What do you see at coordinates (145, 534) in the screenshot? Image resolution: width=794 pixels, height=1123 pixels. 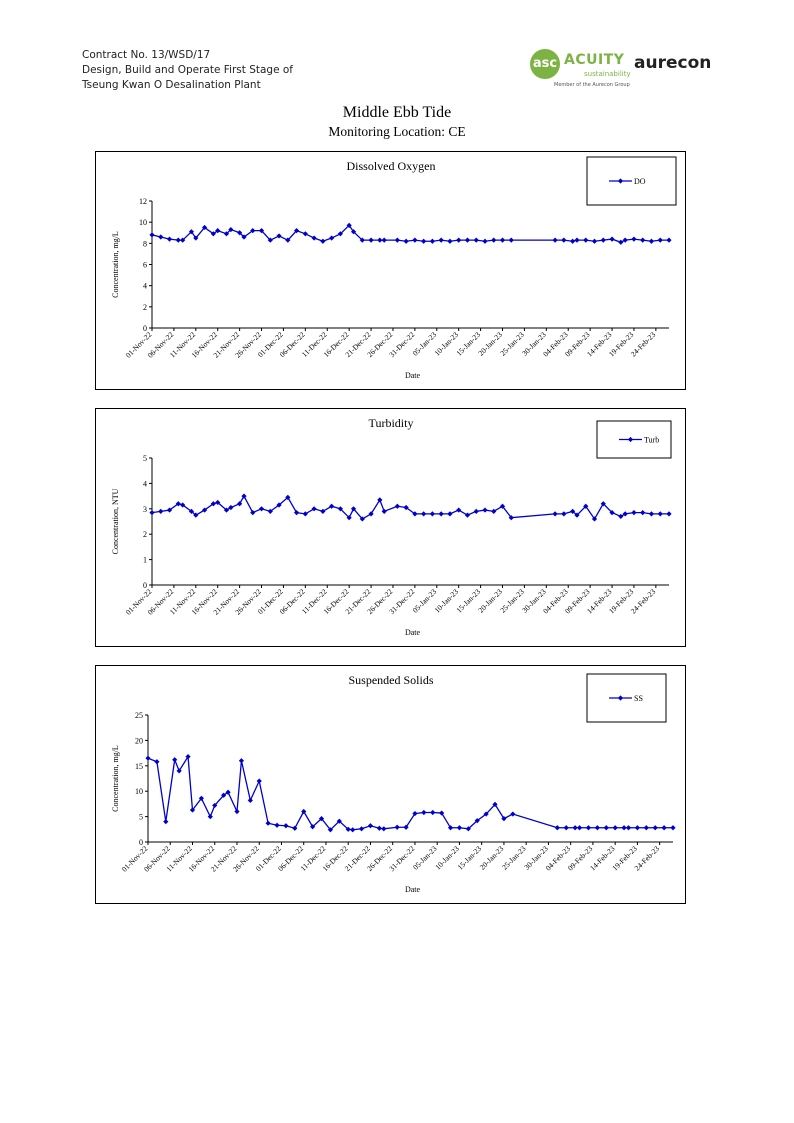 I see `y-tick-label: 2` at bounding box center [145, 534].